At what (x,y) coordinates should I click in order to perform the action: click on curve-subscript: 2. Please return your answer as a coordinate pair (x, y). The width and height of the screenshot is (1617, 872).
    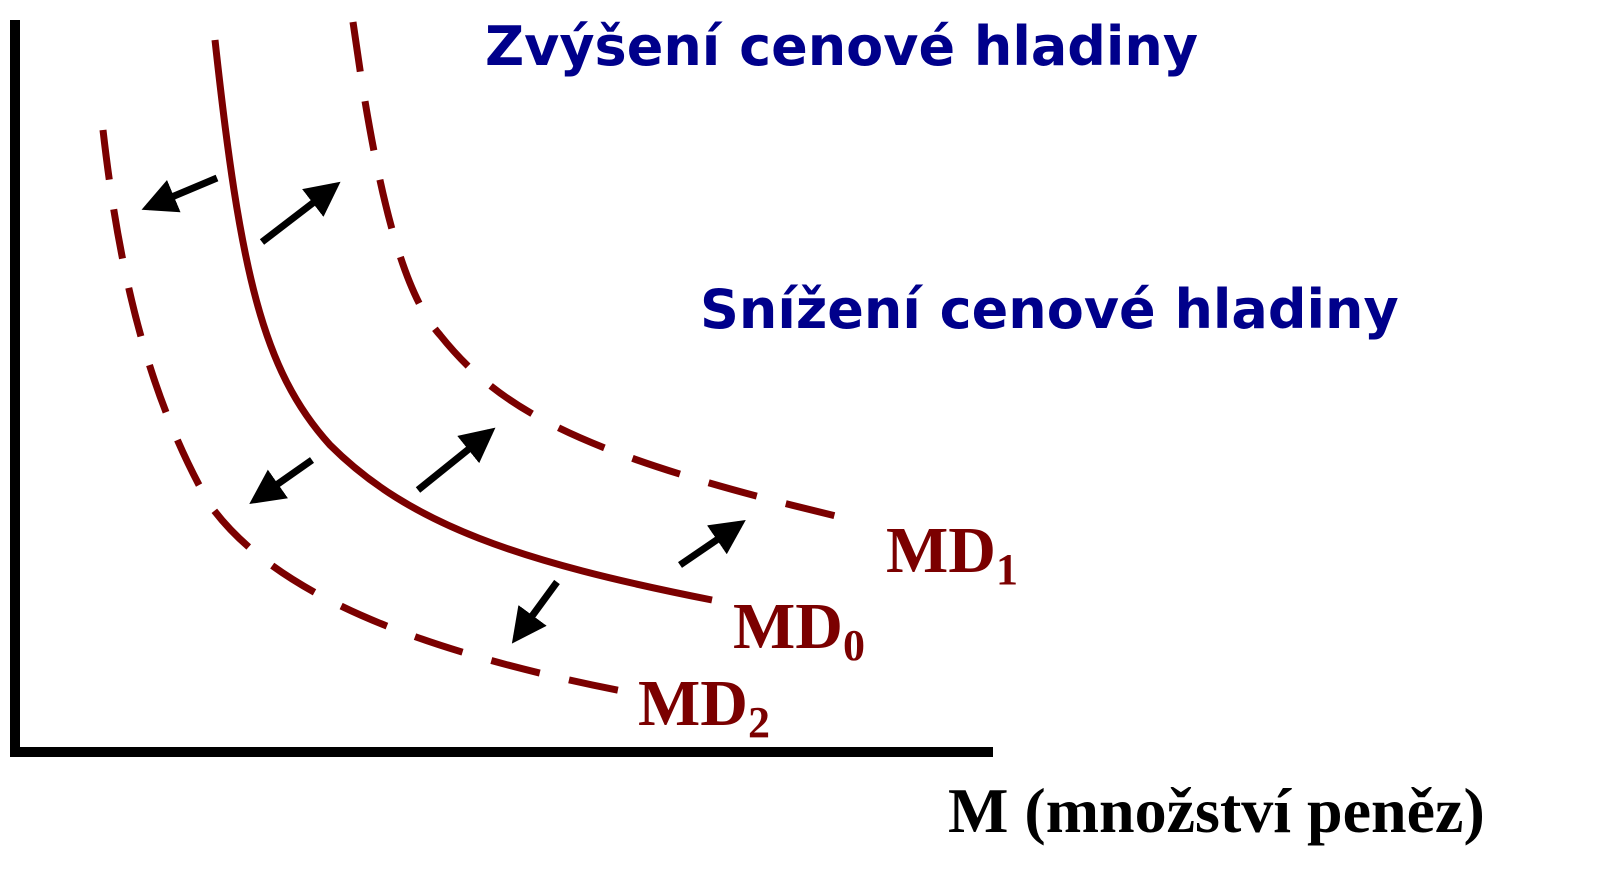
    Looking at the image, I should click on (759, 722).